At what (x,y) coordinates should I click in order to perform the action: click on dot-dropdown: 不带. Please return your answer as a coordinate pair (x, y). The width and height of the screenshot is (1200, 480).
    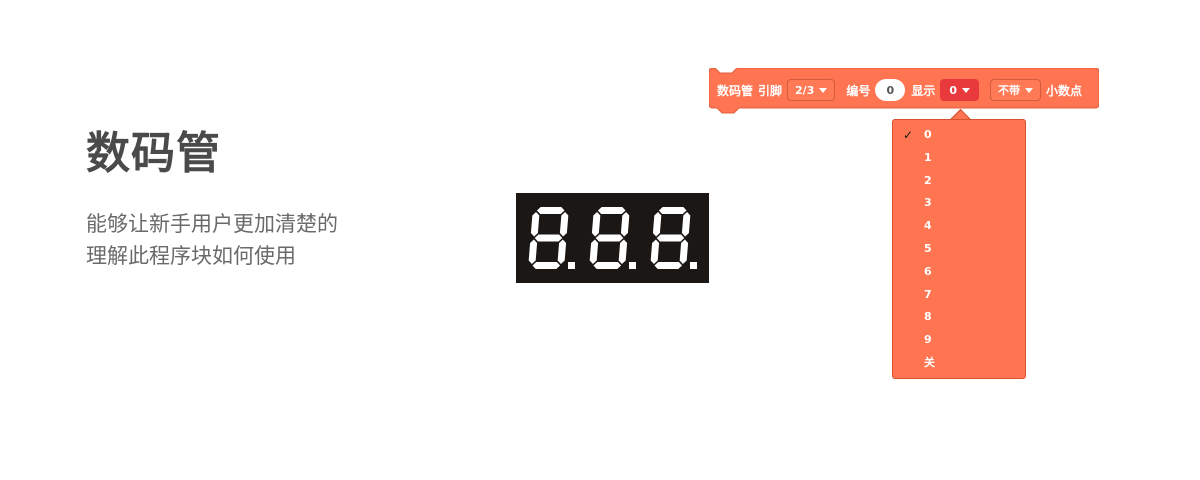
    Looking at the image, I should click on (1016, 90).